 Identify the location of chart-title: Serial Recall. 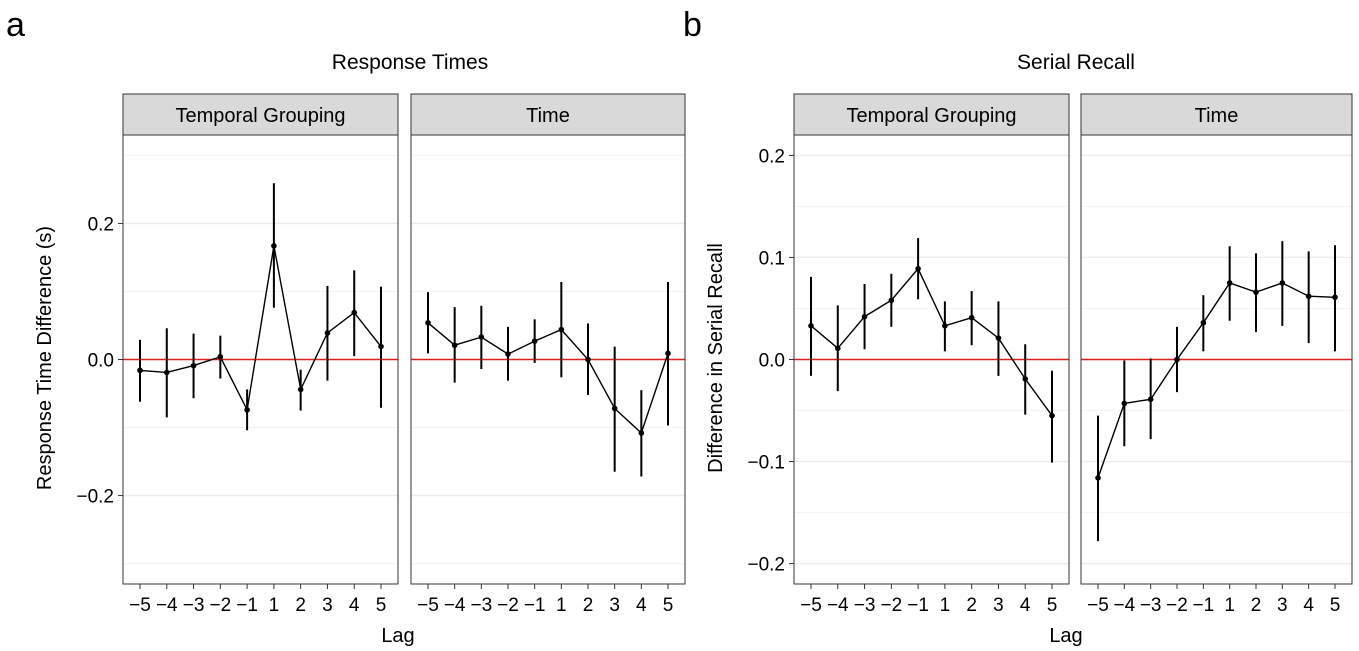
(1076, 62).